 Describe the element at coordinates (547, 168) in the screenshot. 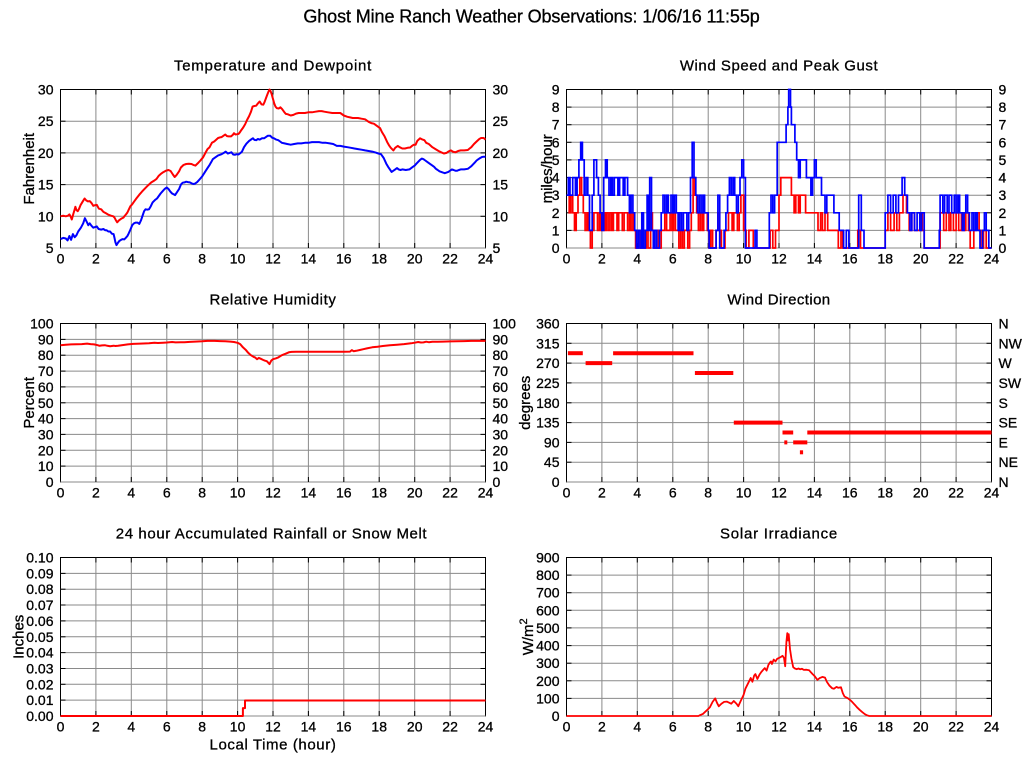

I see `svg-text: miles/hour` at that location.